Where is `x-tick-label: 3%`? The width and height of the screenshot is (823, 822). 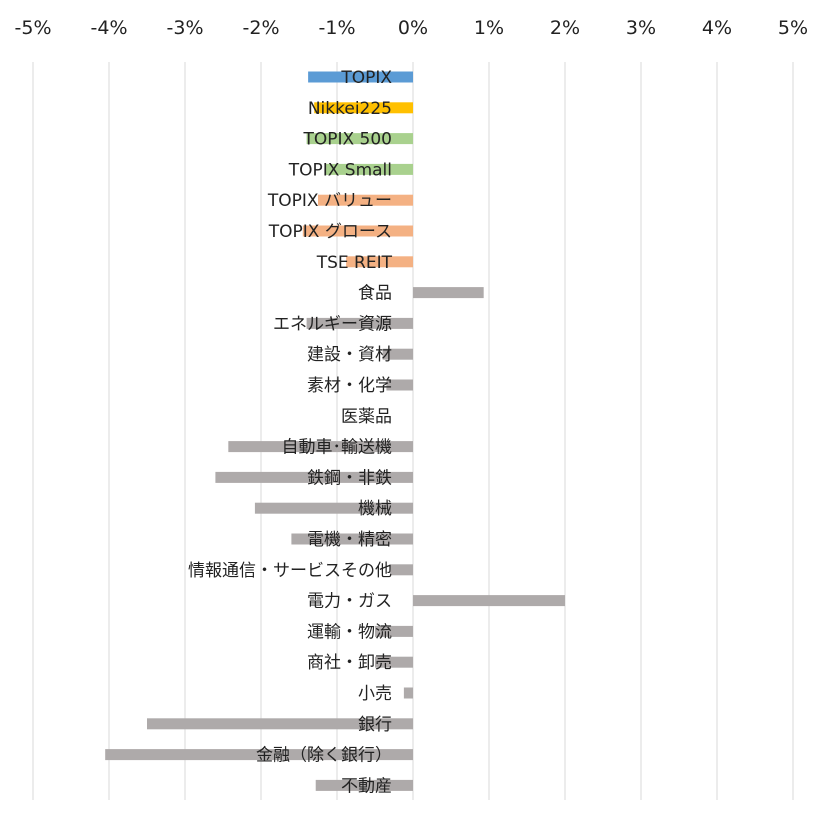 x-tick-label: 3% is located at coordinates (641, 28).